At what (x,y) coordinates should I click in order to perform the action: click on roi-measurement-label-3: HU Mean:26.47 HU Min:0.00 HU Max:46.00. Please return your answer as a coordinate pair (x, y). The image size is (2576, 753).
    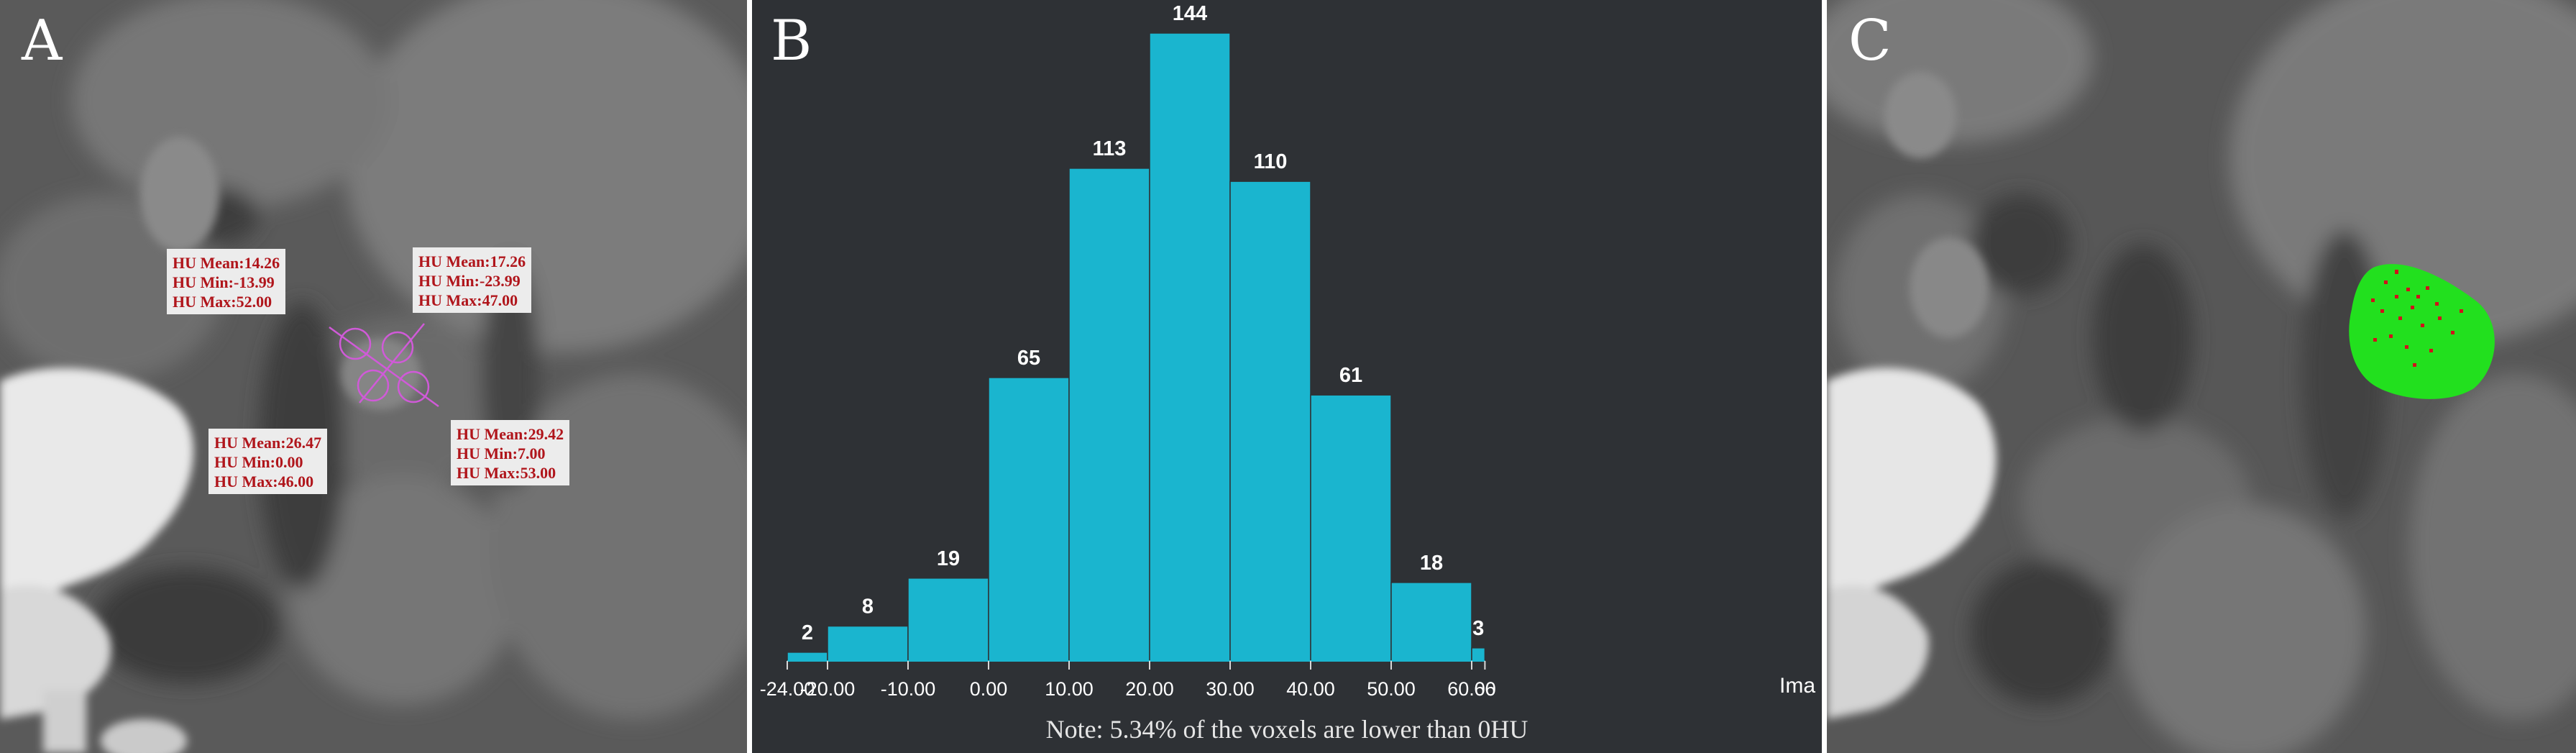
    Looking at the image, I should click on (268, 462).